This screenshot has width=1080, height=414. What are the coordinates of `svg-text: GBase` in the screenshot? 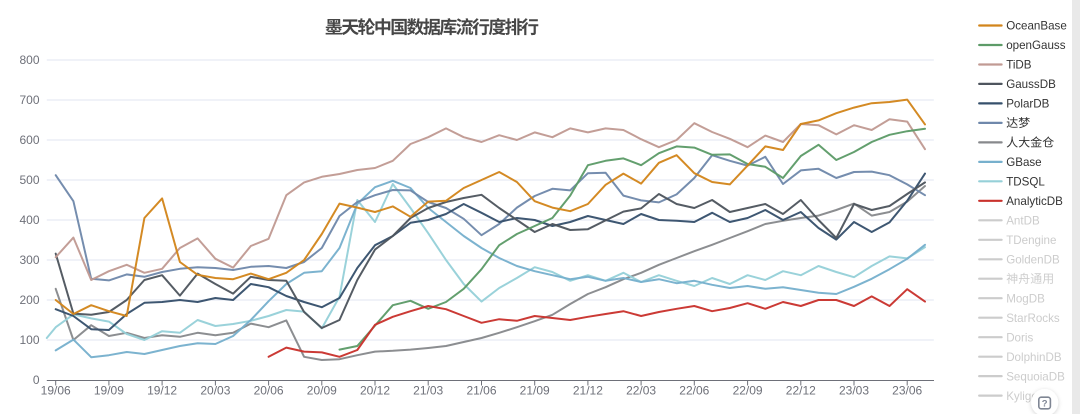 It's located at (1023, 162).